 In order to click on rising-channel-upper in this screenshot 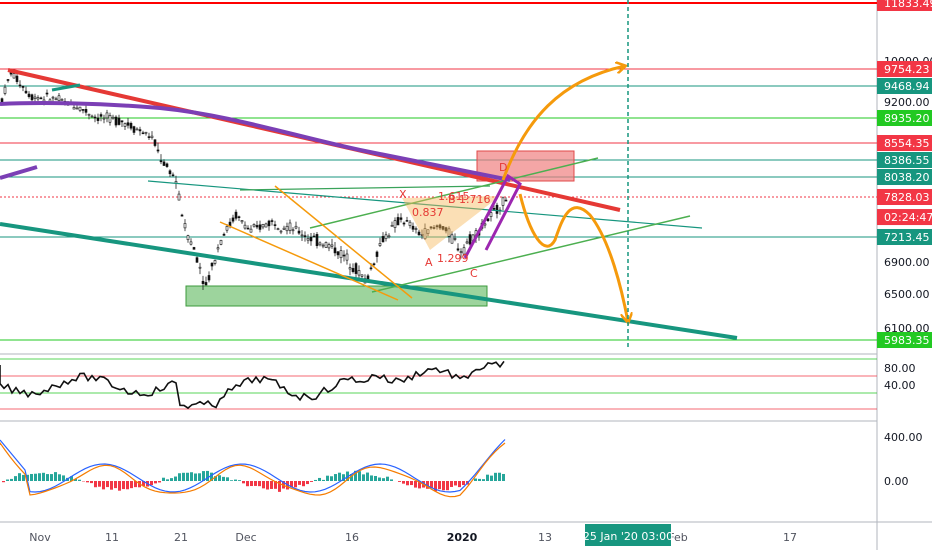, I will do `click(454, 193)`.